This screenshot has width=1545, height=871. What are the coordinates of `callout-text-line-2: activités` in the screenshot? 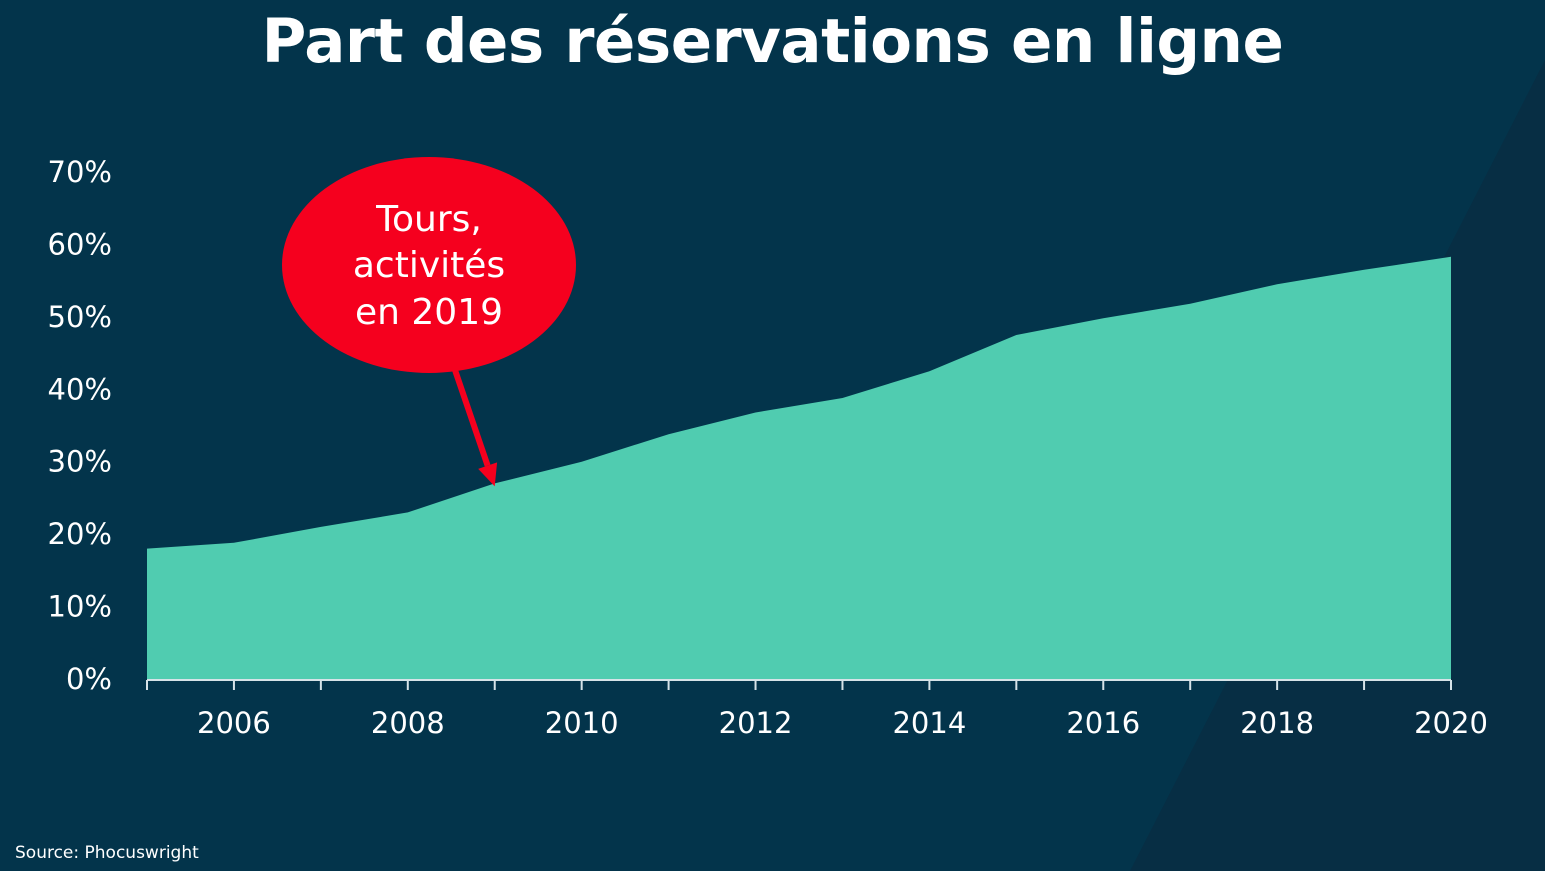 It's located at (429, 265).